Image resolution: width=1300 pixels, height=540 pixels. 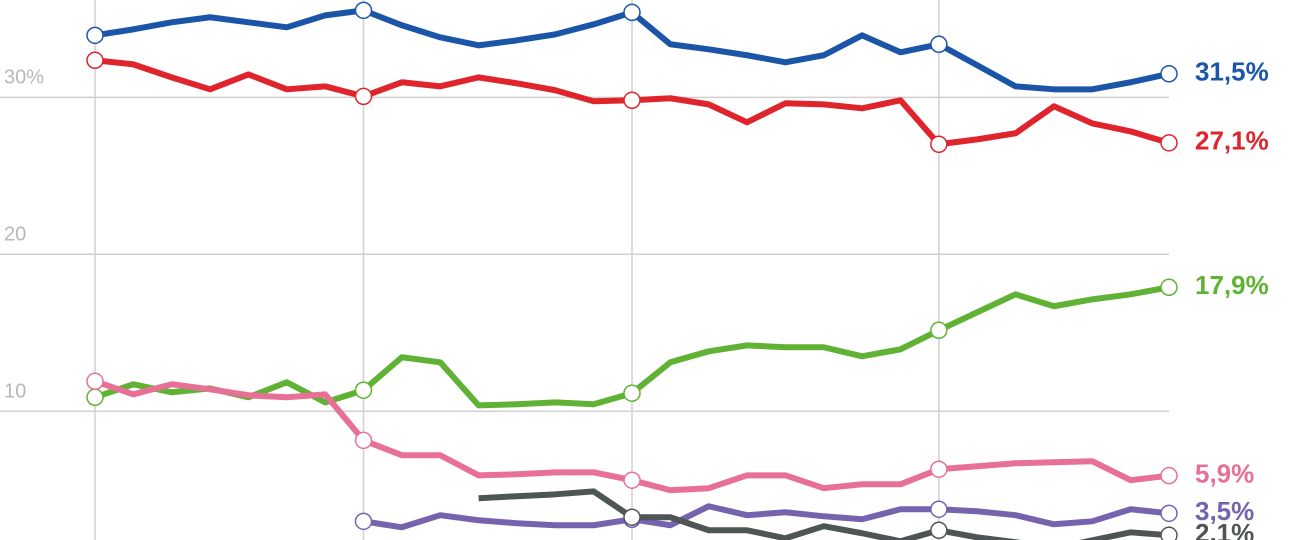 What do you see at coordinates (1232, 285) in the screenshot?
I see `end-value-label: 17,9%` at bounding box center [1232, 285].